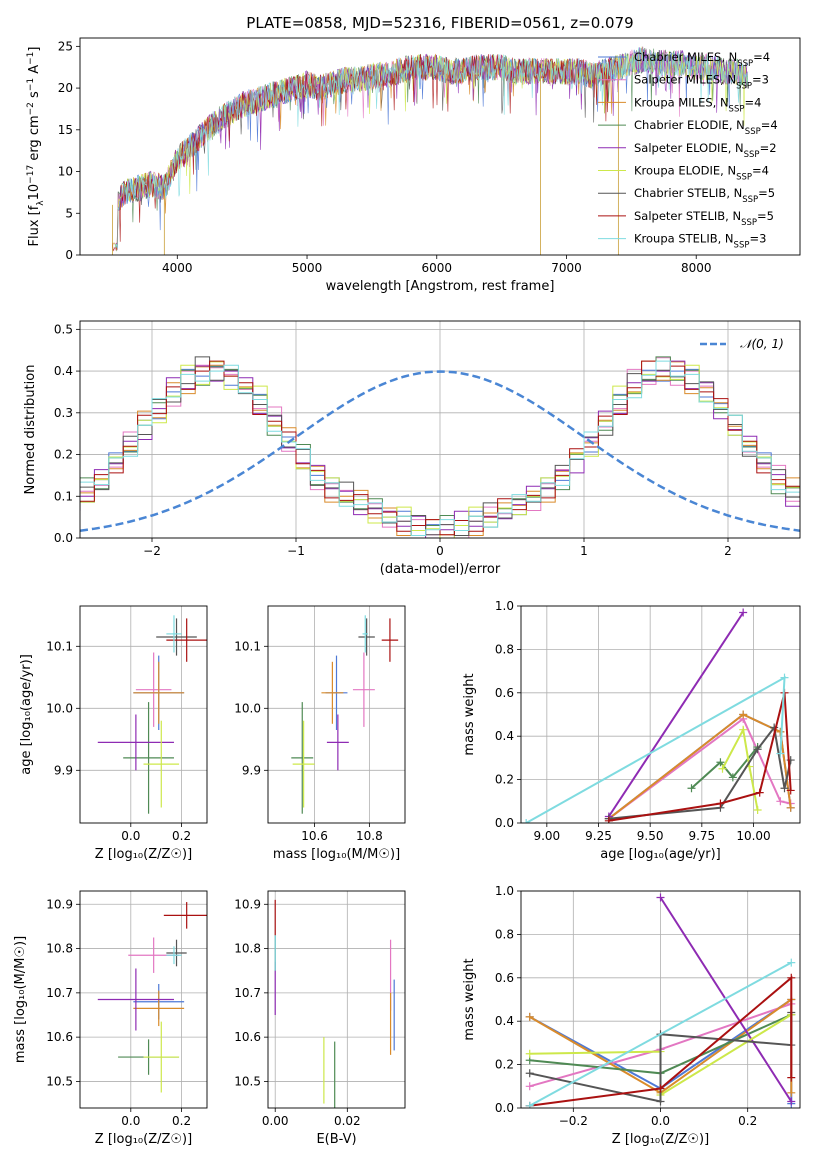 The width and height of the screenshot is (819, 1170). I want to click on x-tick-label: 8000, so click(696, 268).